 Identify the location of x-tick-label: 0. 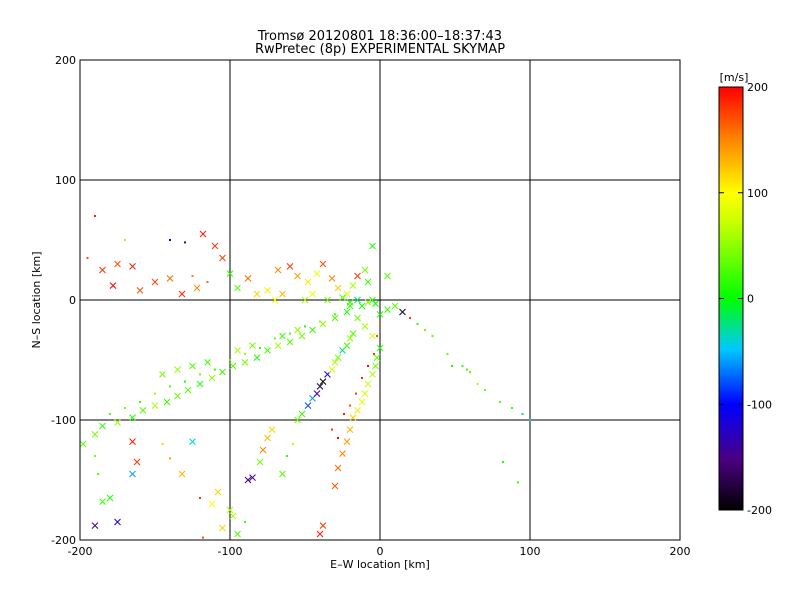
(380, 551).